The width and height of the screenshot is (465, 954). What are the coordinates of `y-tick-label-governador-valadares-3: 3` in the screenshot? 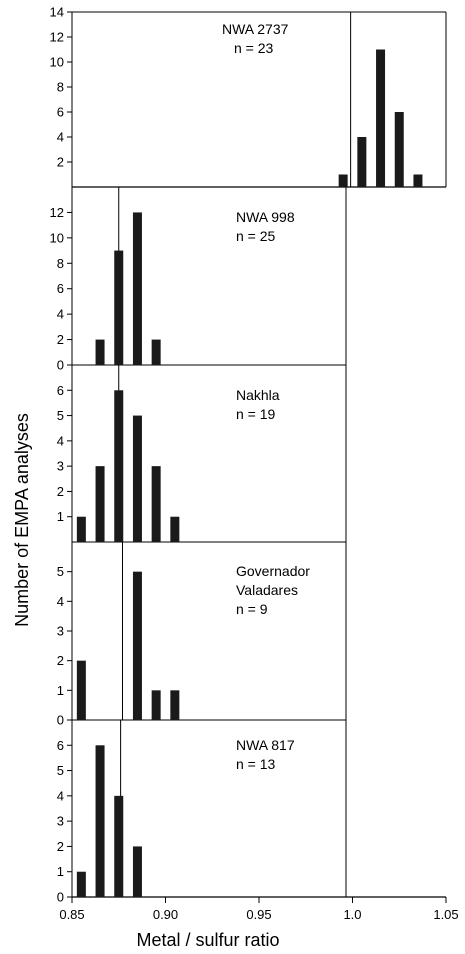 It's located at (60, 631).